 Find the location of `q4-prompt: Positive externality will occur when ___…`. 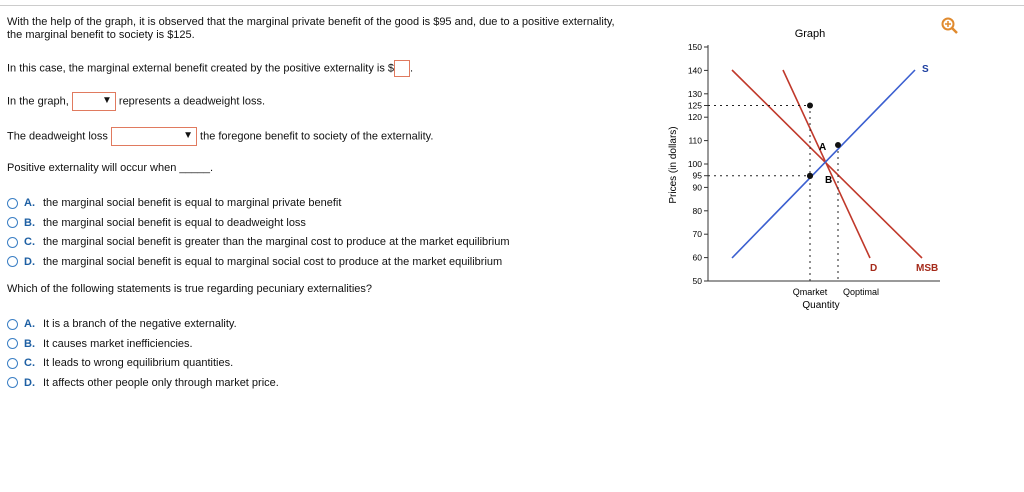

q4-prompt: Positive externality will occur when ___… is located at coordinates (110, 168).